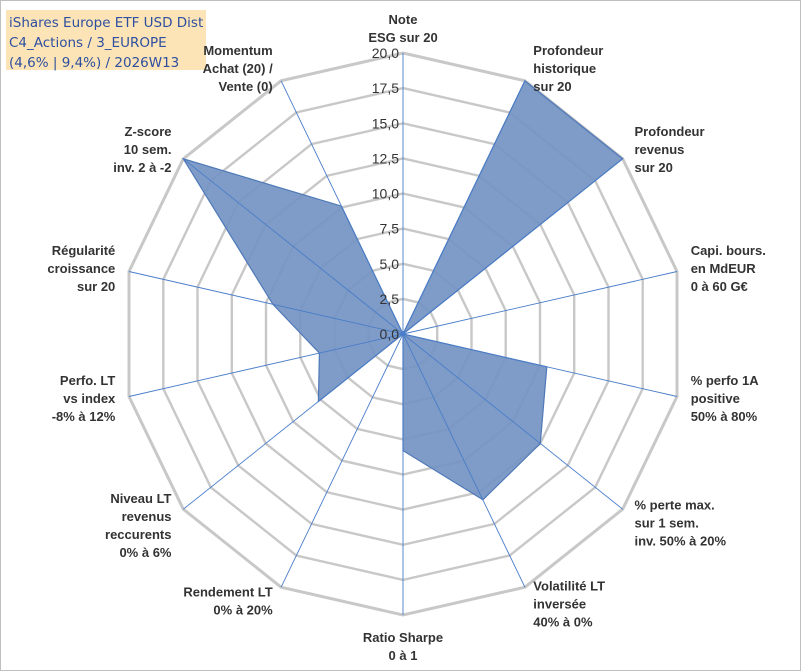 The height and width of the screenshot is (671, 801). What do you see at coordinates (227, 592) in the screenshot?
I see `axis-label-line: Rendement LT` at bounding box center [227, 592].